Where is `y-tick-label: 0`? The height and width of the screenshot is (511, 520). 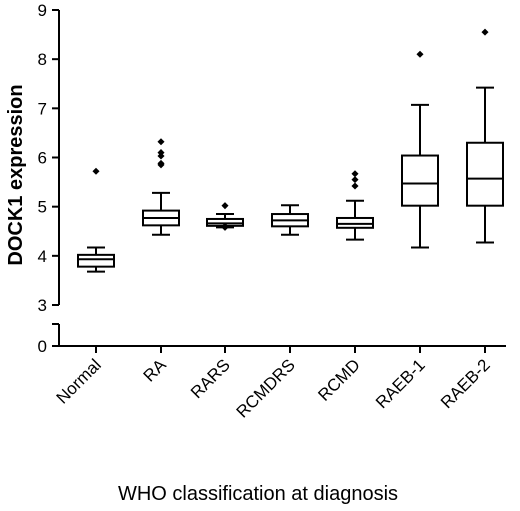 y-tick-label: 0 is located at coordinates (42, 346).